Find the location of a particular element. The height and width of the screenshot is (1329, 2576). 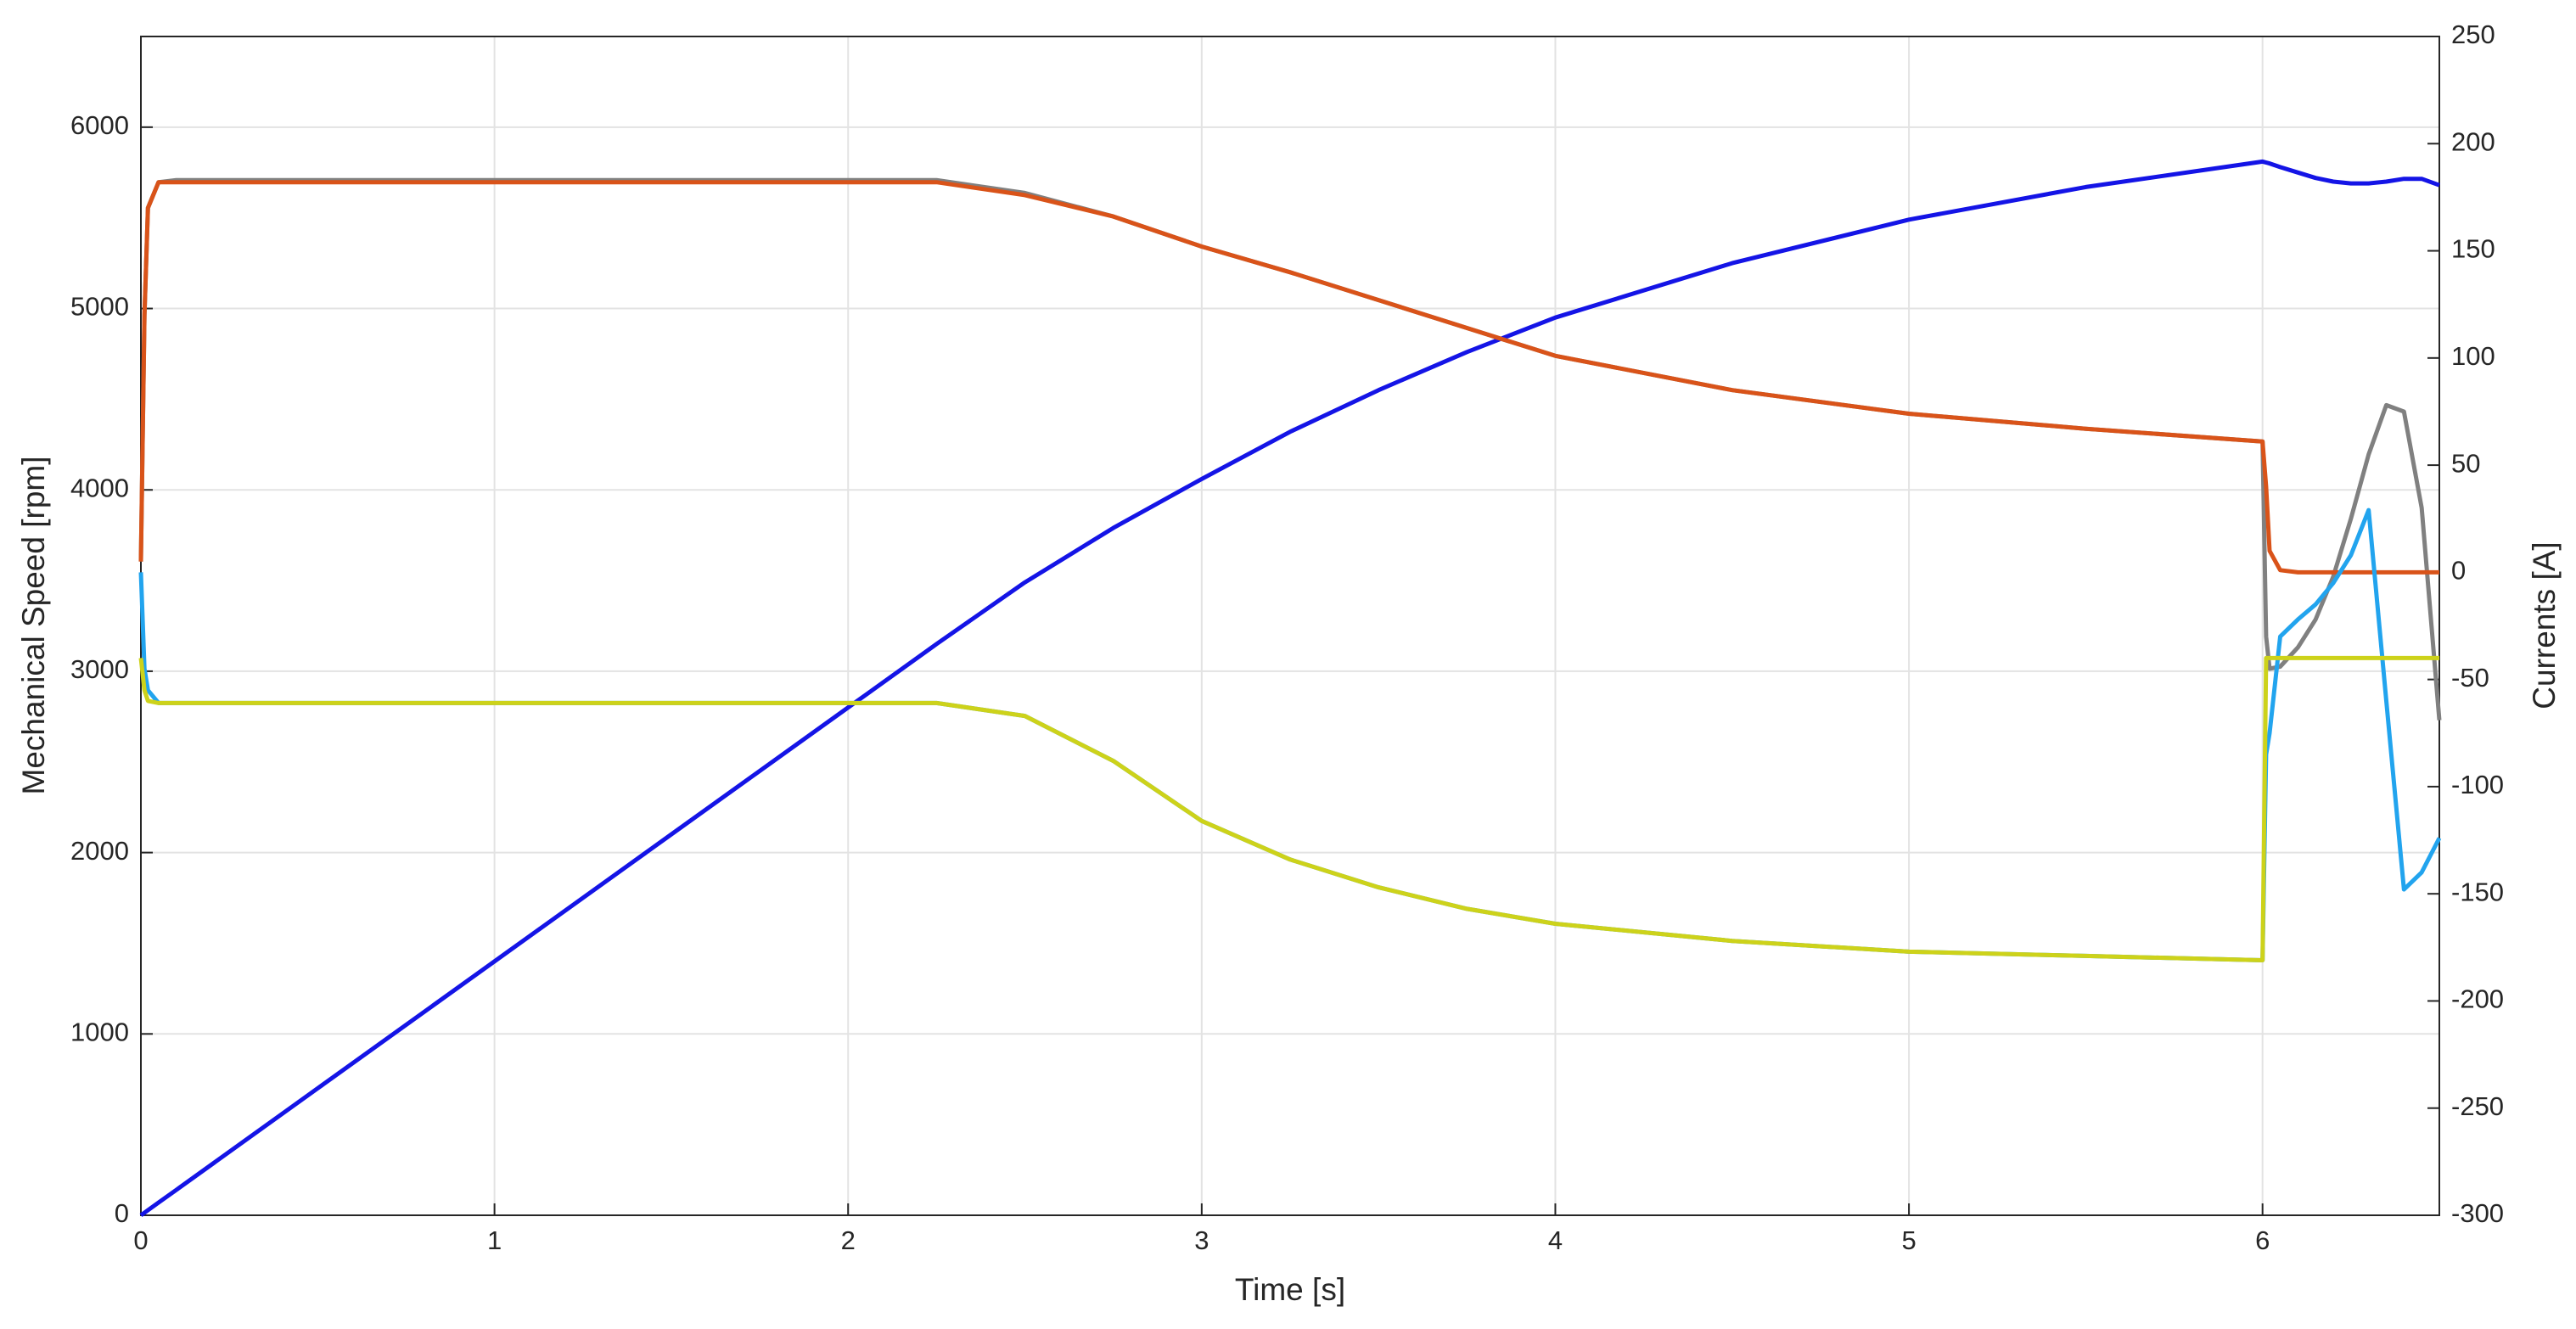

x-tick-label: 1 is located at coordinates (494, 1240).